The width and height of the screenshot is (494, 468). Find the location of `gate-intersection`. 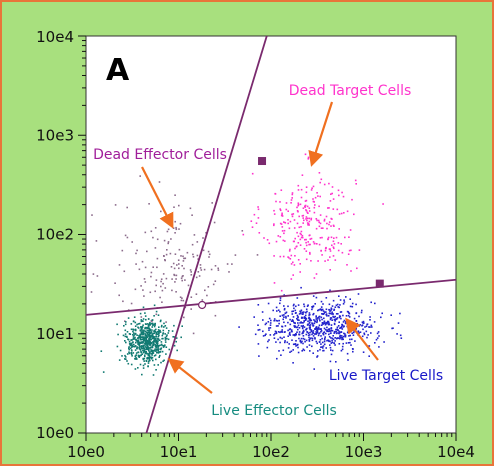

gate-intersection is located at coordinates (202, 305).